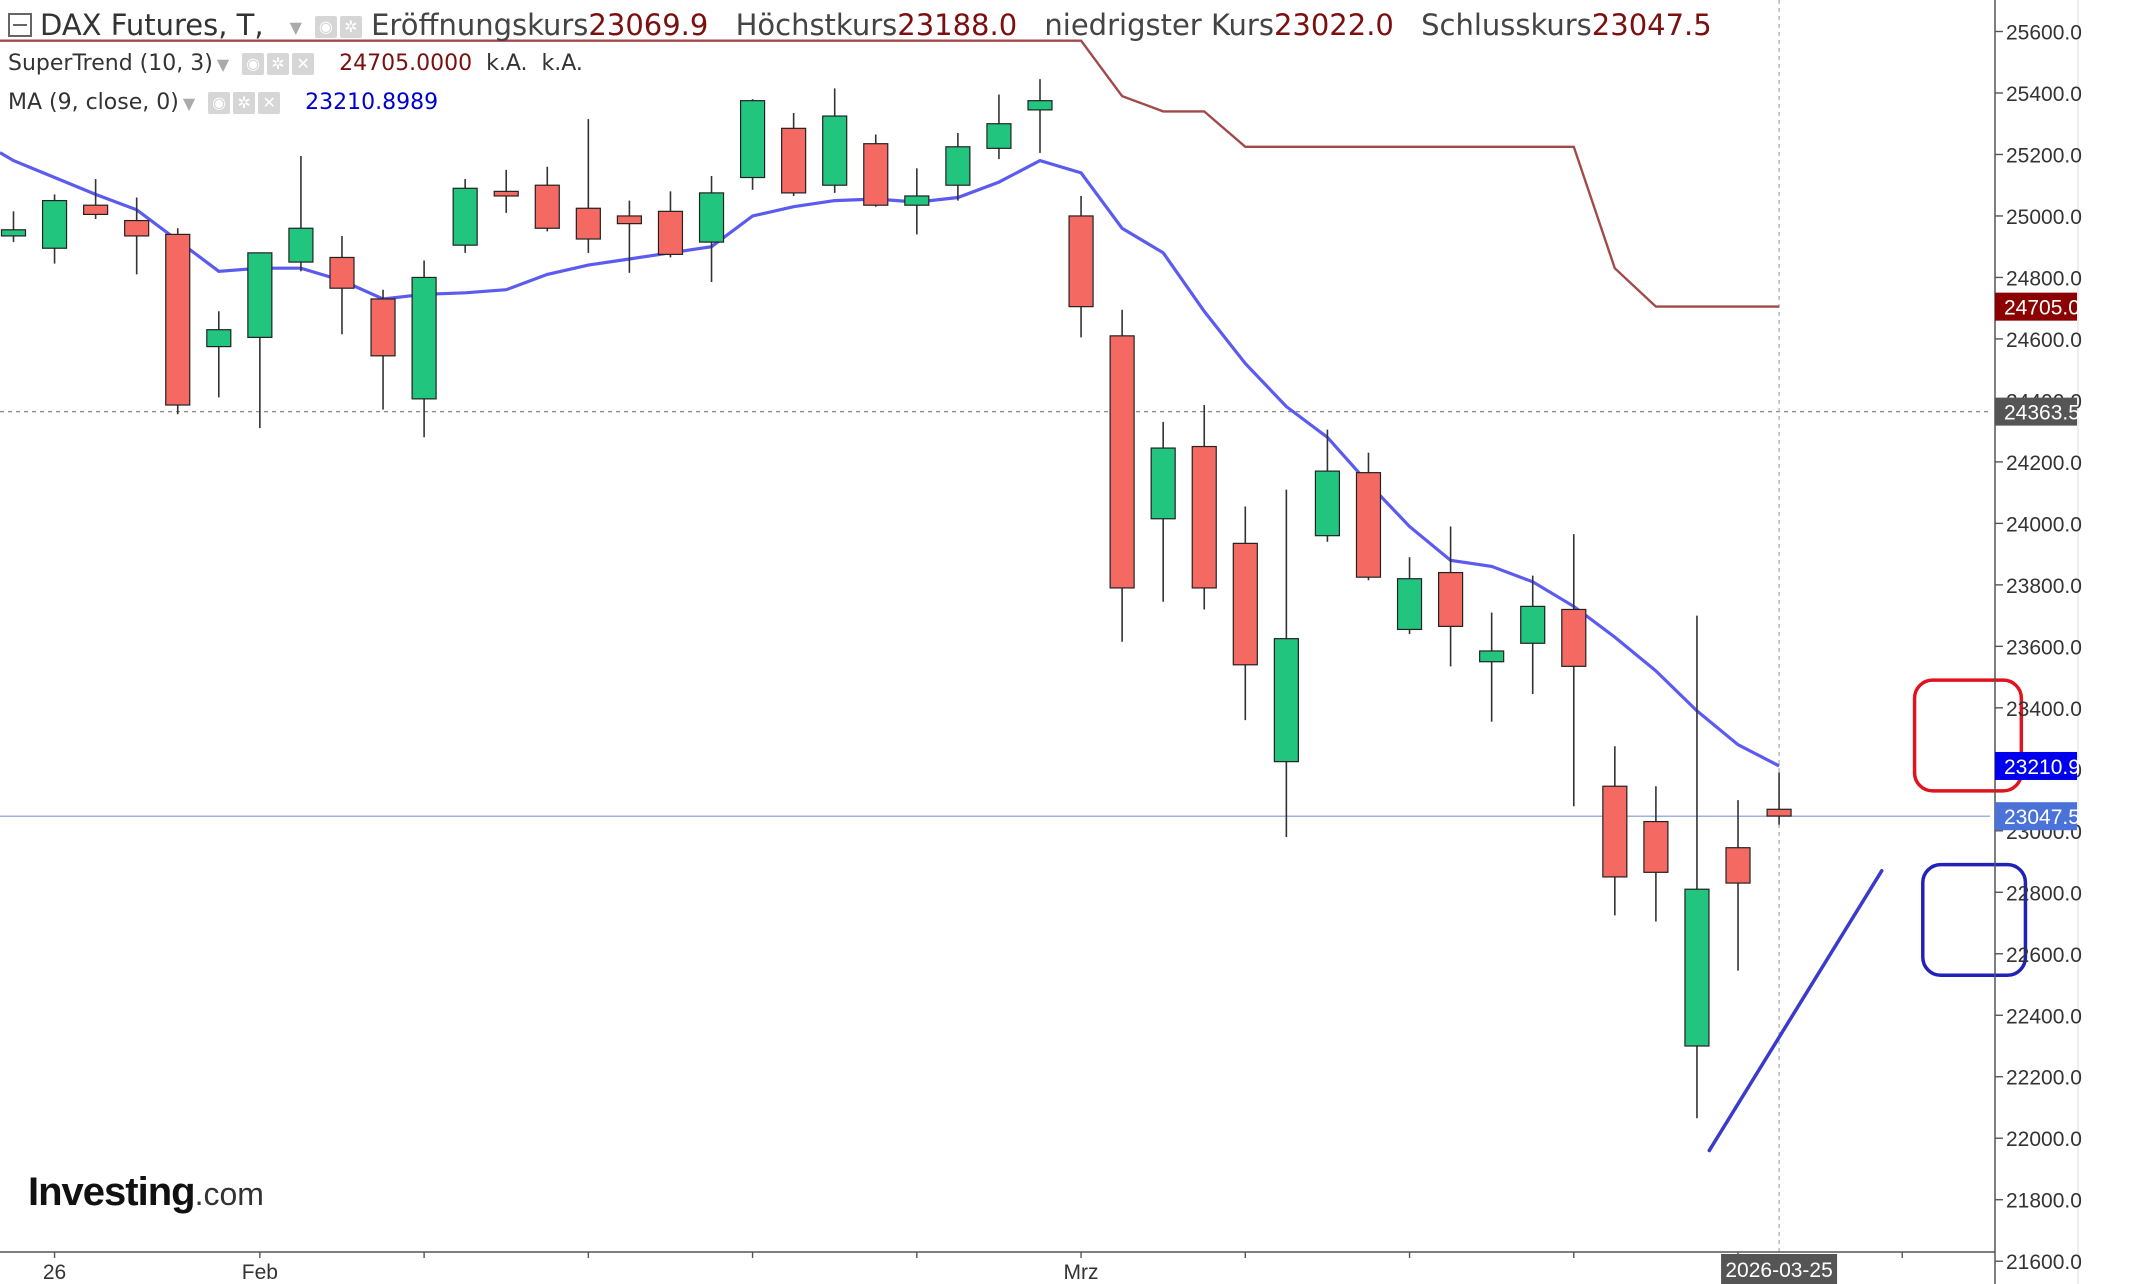  Describe the element at coordinates (372, 102) in the screenshot. I see `ma-value: 23210.8989` at that location.